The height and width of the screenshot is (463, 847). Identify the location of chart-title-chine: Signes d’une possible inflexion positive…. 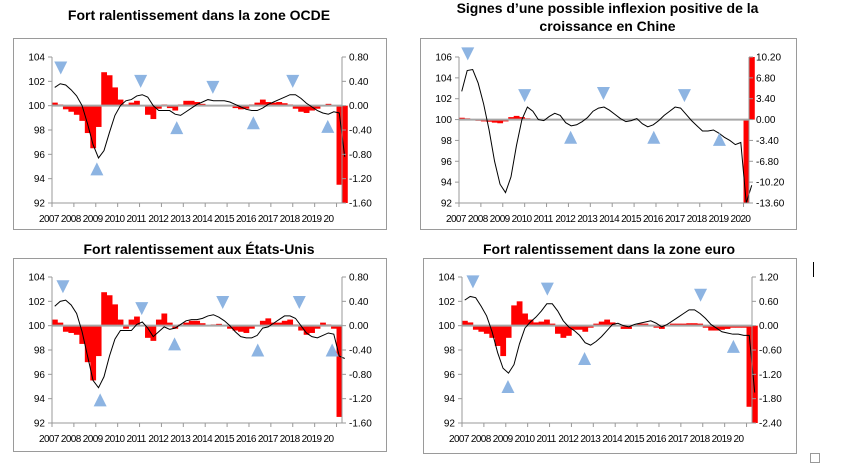
(607, 17).